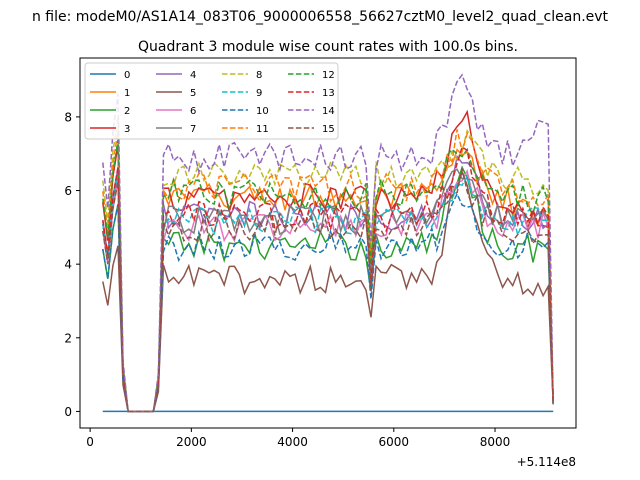 The width and height of the screenshot is (640, 480). I want to click on legend-label-5: 5, so click(193, 93).